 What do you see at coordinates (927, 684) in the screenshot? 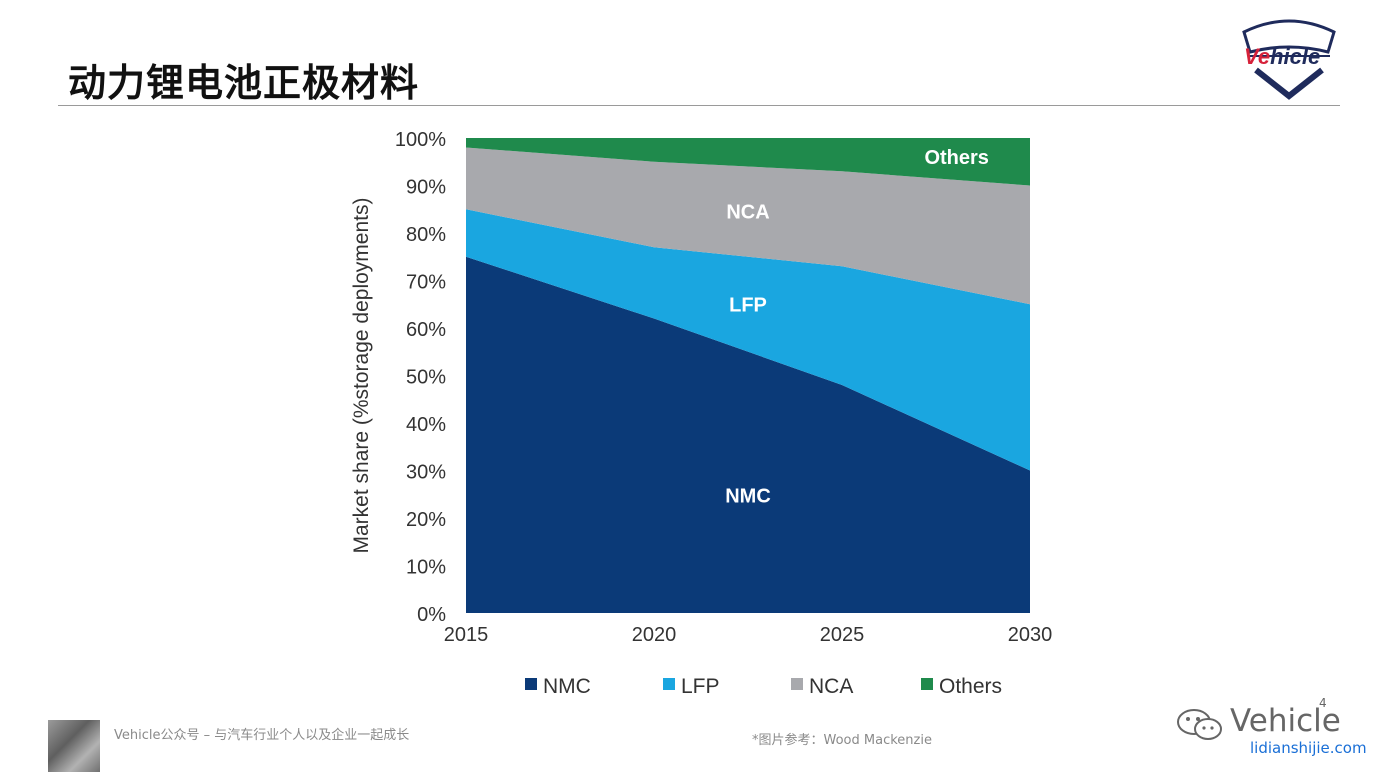
I see `legend-swatch-others` at bounding box center [927, 684].